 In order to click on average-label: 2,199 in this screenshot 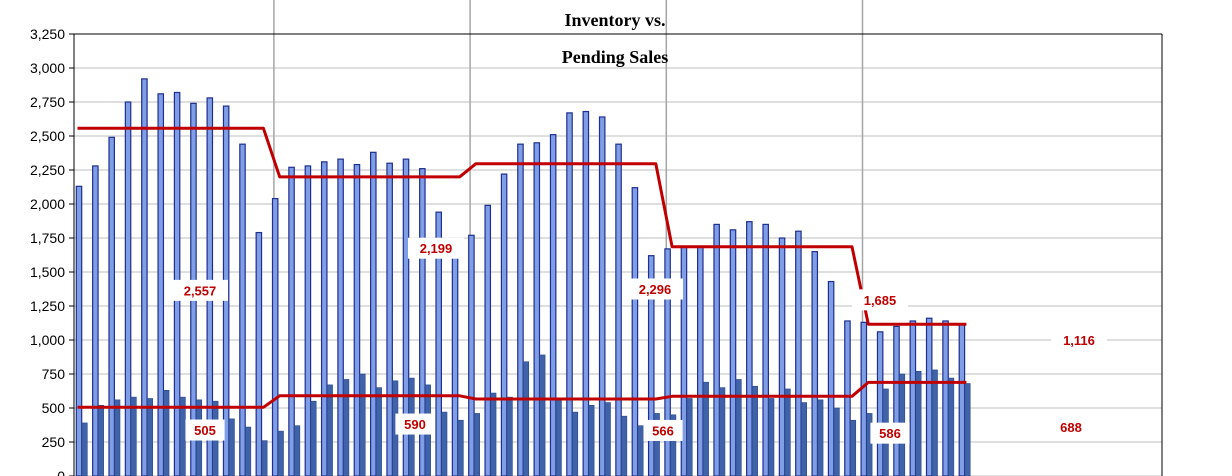, I will do `click(436, 248)`.